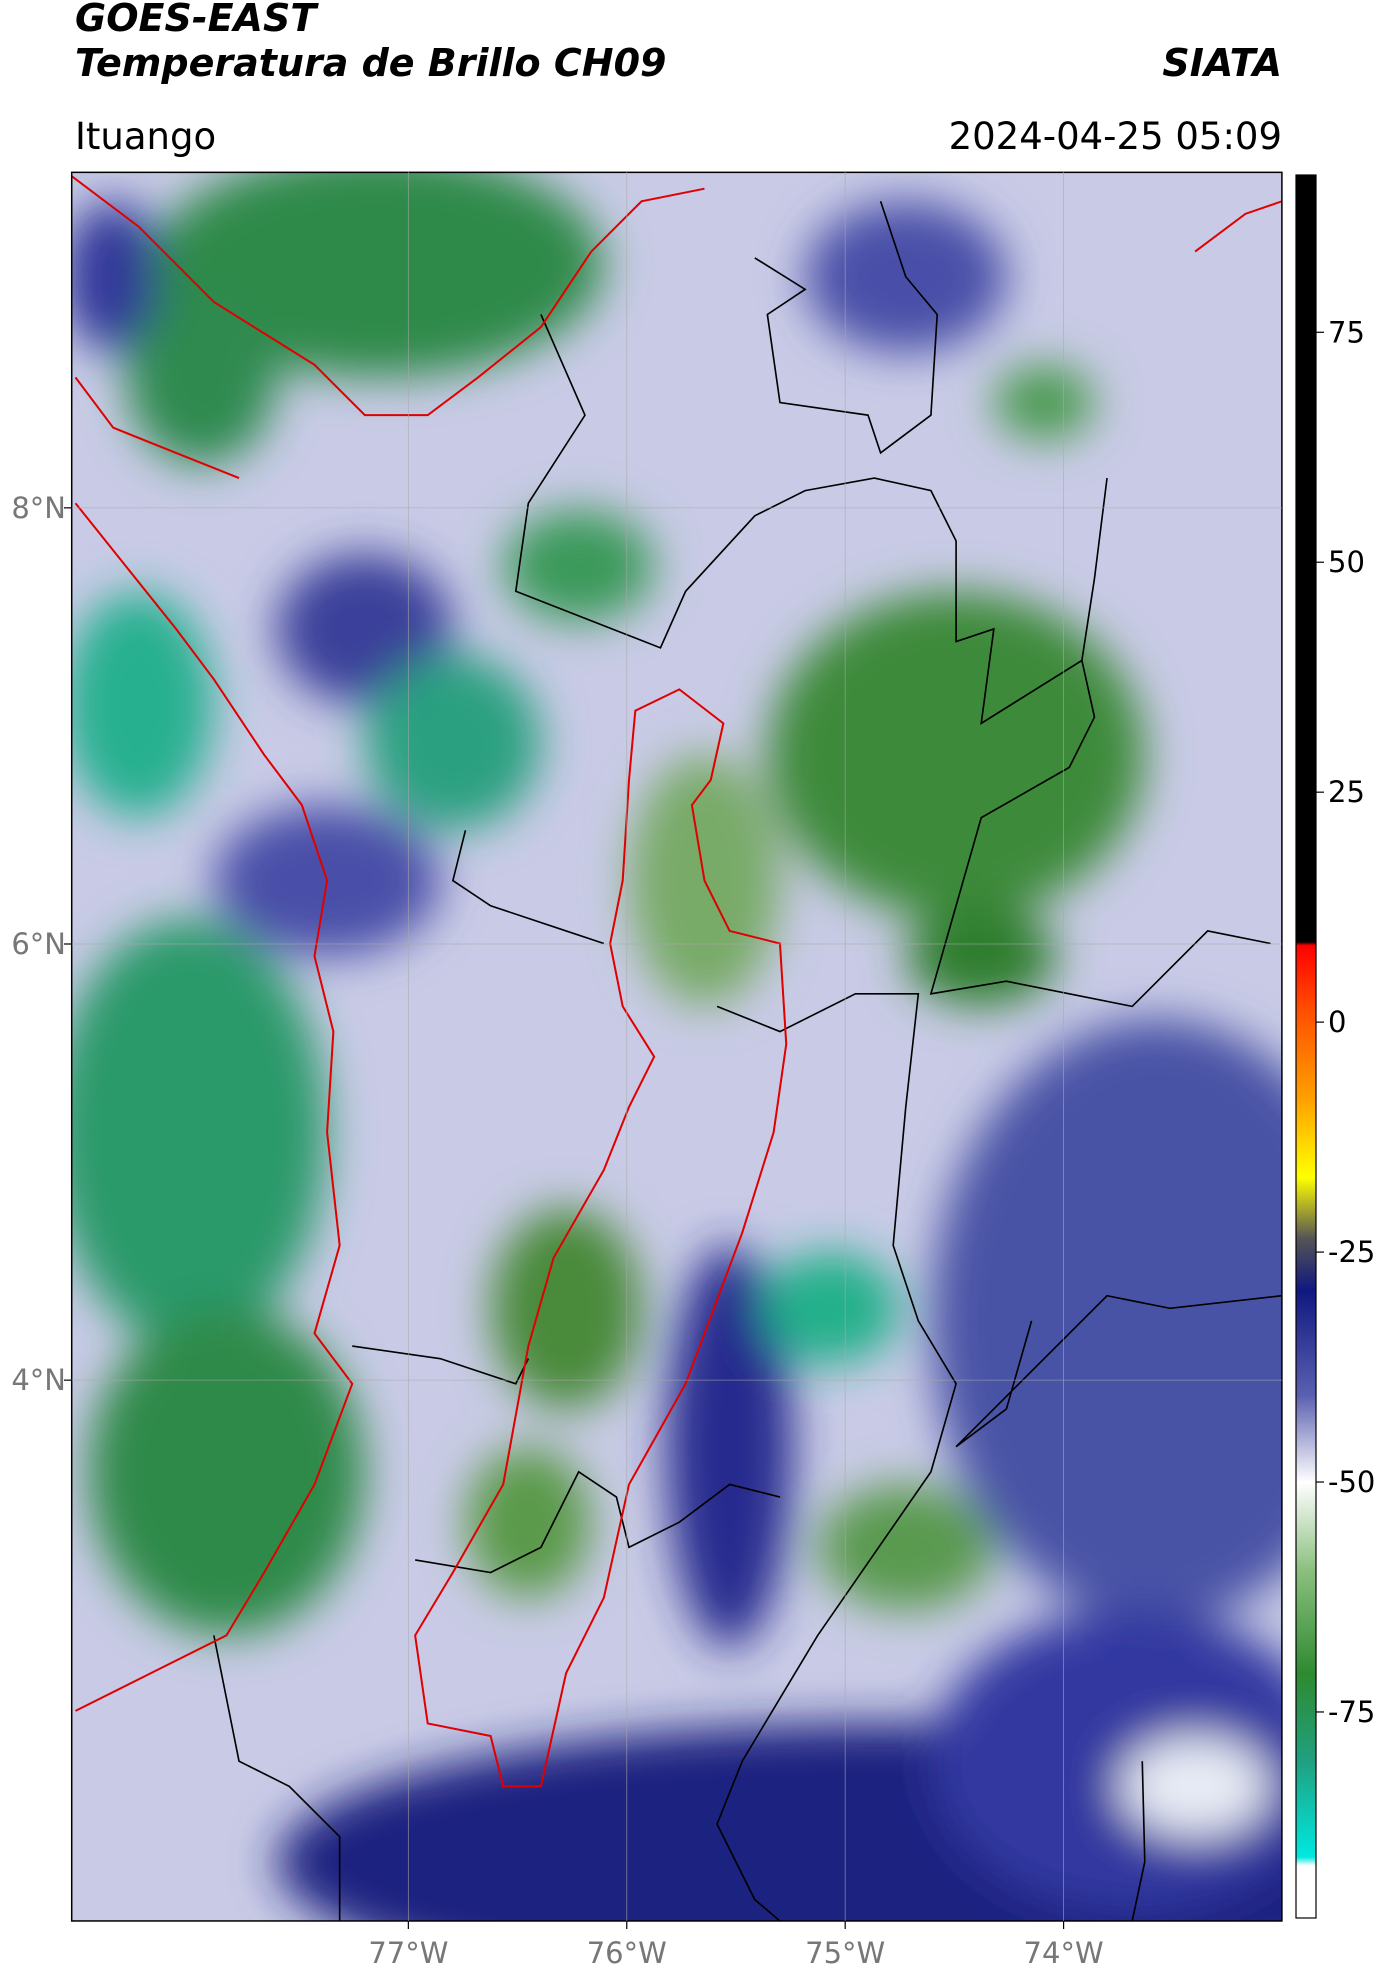 This screenshot has width=1384, height=1981. What do you see at coordinates (1346, 332) in the screenshot?
I see `colorbar-tick-label: 75` at bounding box center [1346, 332].